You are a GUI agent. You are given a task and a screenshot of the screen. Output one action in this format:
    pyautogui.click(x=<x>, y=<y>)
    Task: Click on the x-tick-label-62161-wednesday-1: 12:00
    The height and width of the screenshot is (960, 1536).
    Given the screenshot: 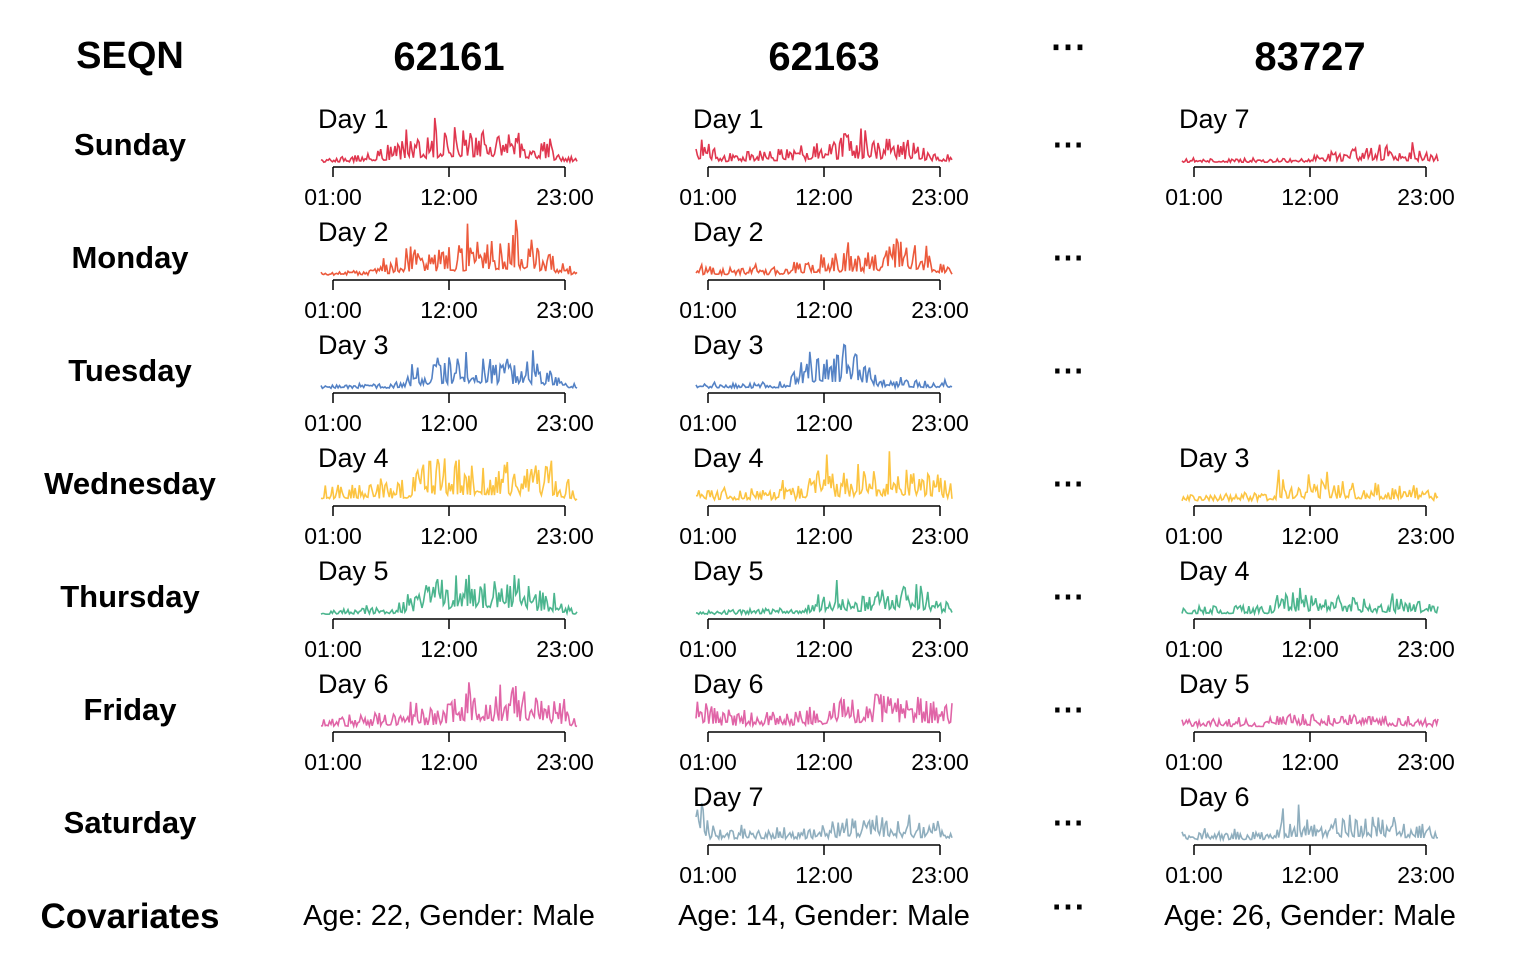 What is the action you would take?
    pyautogui.click(x=449, y=536)
    